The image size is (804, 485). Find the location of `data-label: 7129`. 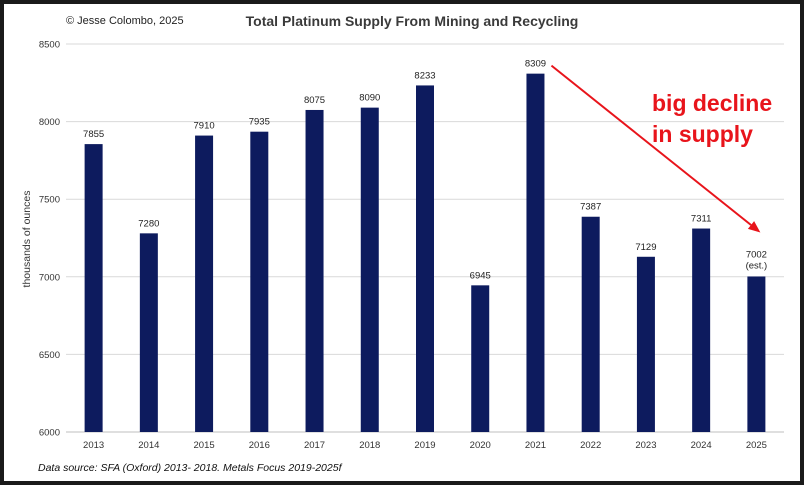

data-label: 7129 is located at coordinates (645, 247).